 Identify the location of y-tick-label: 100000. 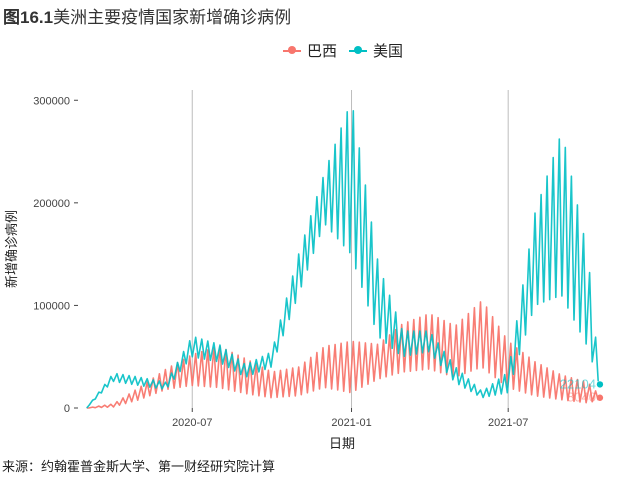
(51, 306).